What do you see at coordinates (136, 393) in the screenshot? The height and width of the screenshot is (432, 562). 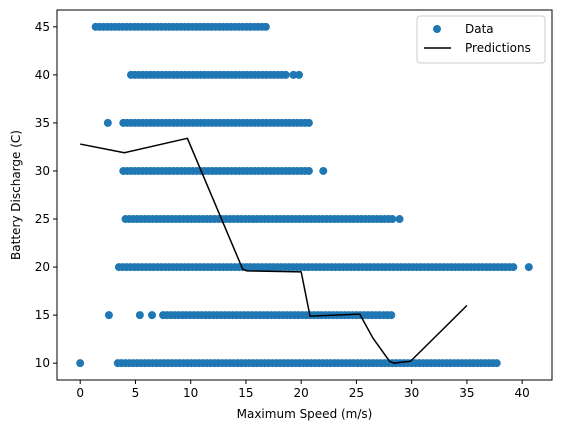 I see `x-tick-label: 5` at bounding box center [136, 393].